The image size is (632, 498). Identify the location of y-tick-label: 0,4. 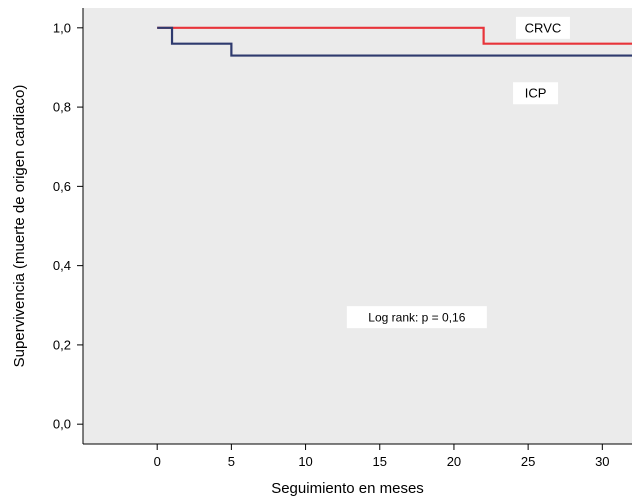
(62, 265).